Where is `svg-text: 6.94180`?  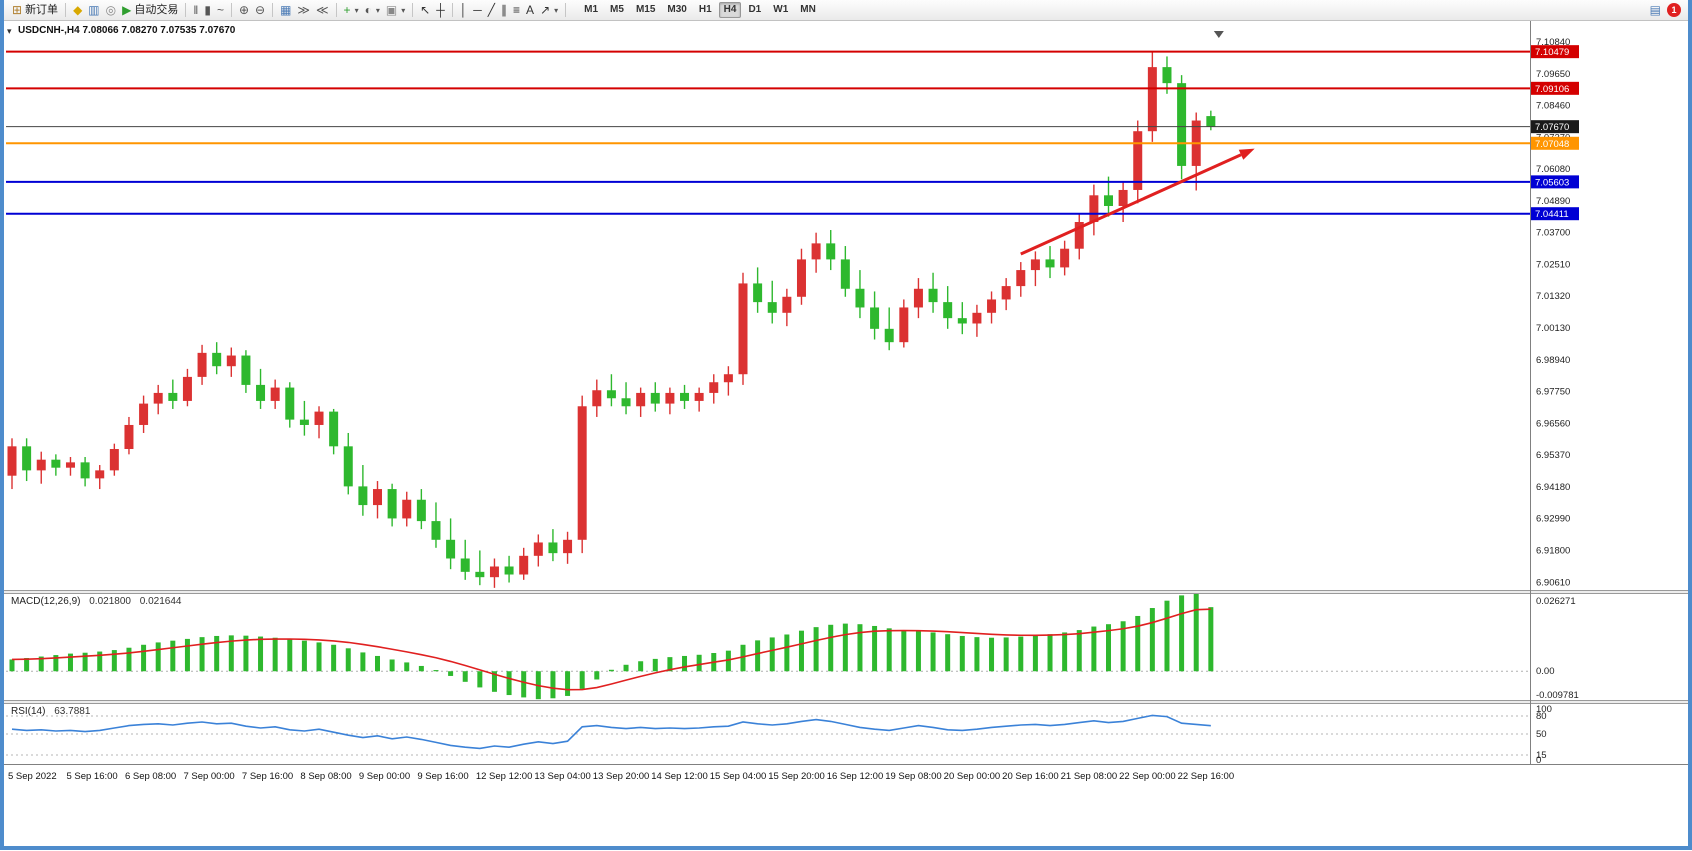
svg-text: 6.94180 is located at coordinates (1553, 487).